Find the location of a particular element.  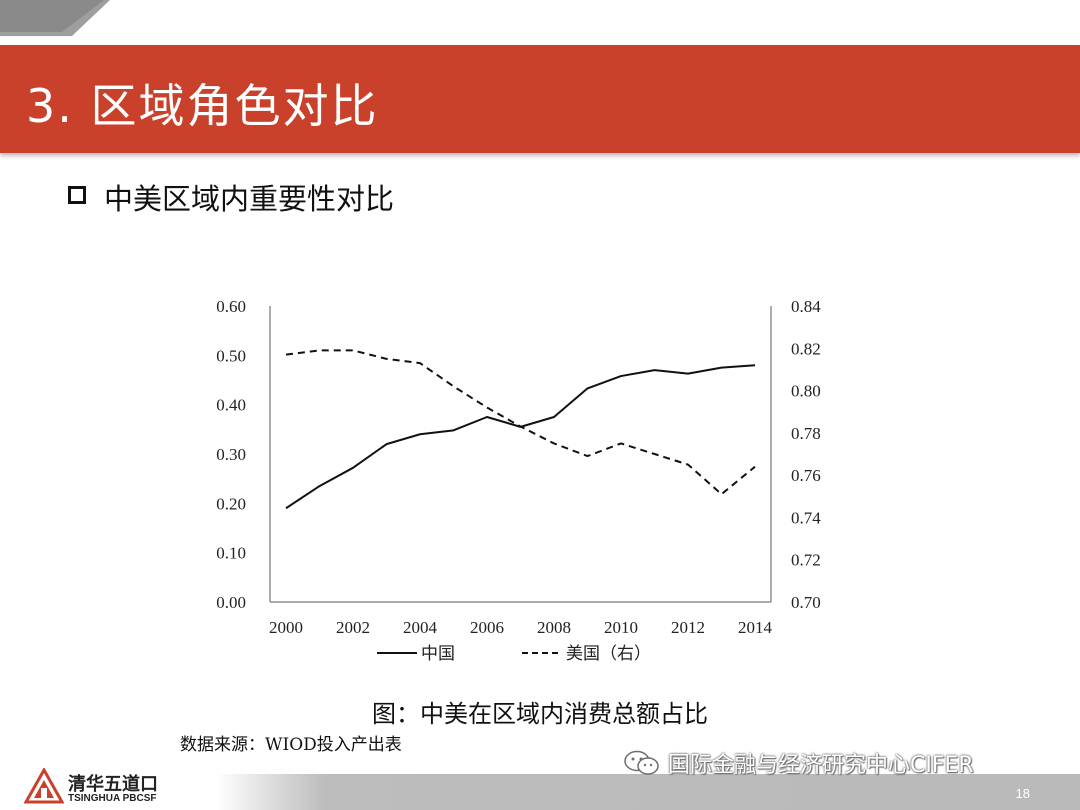

series-line-china is located at coordinates (520, 437).